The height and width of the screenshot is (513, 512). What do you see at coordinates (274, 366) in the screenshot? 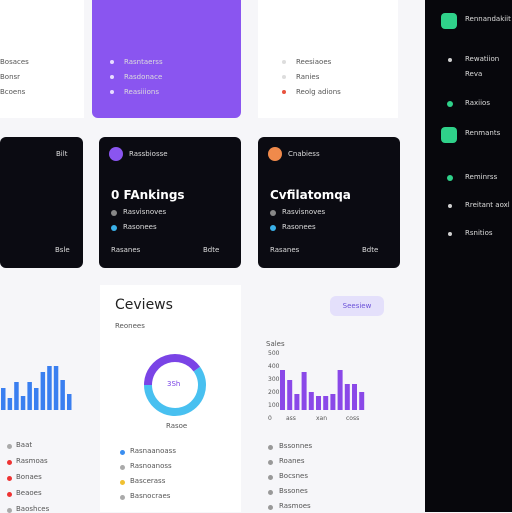
I see `y-tick-label: 400` at bounding box center [274, 366].